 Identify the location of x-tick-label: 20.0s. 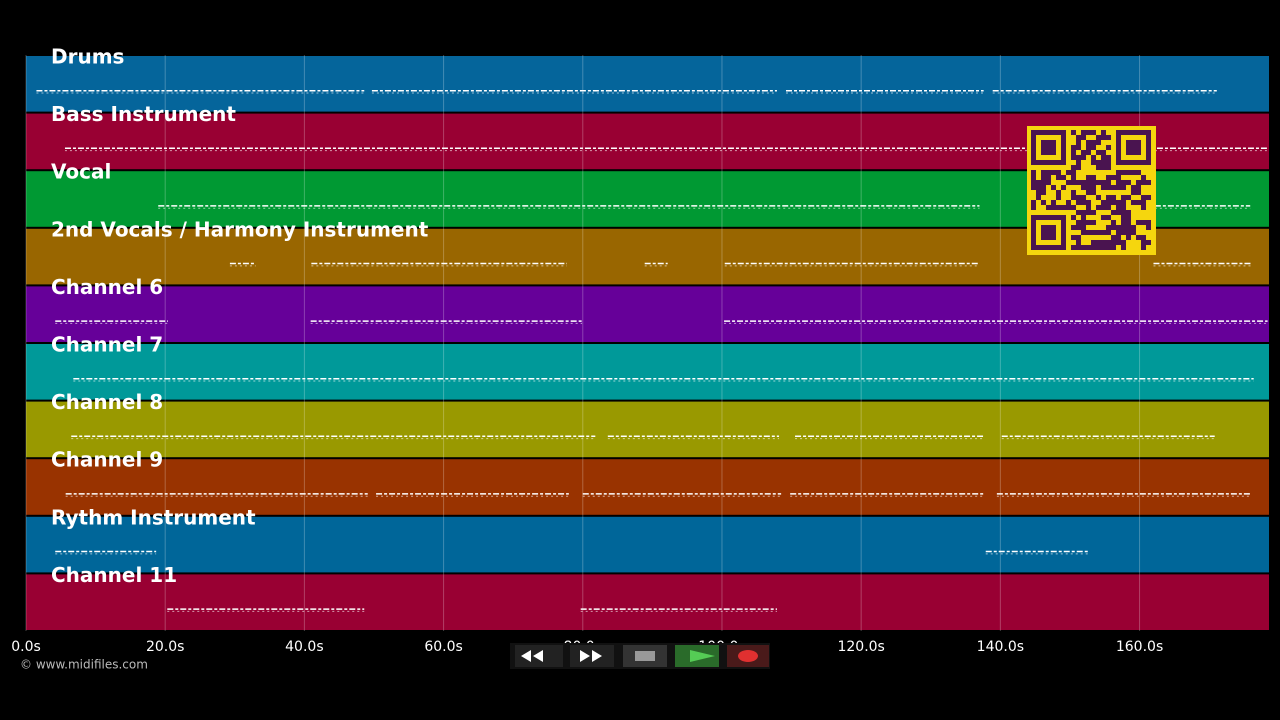
(165, 647).